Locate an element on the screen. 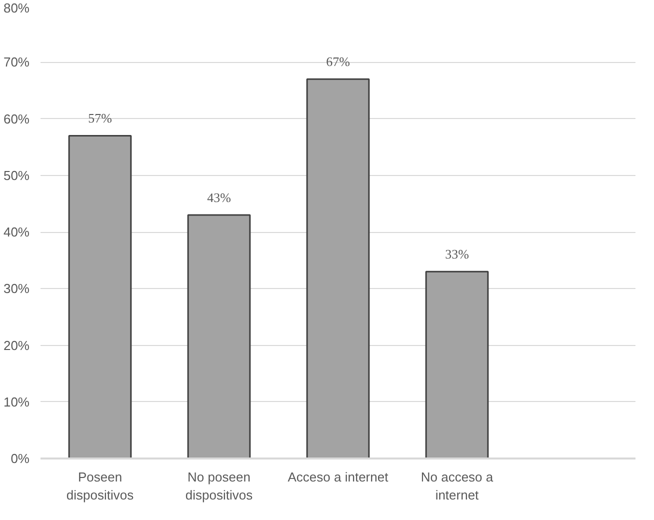  y-tick-label: 30% is located at coordinates (16, 288).